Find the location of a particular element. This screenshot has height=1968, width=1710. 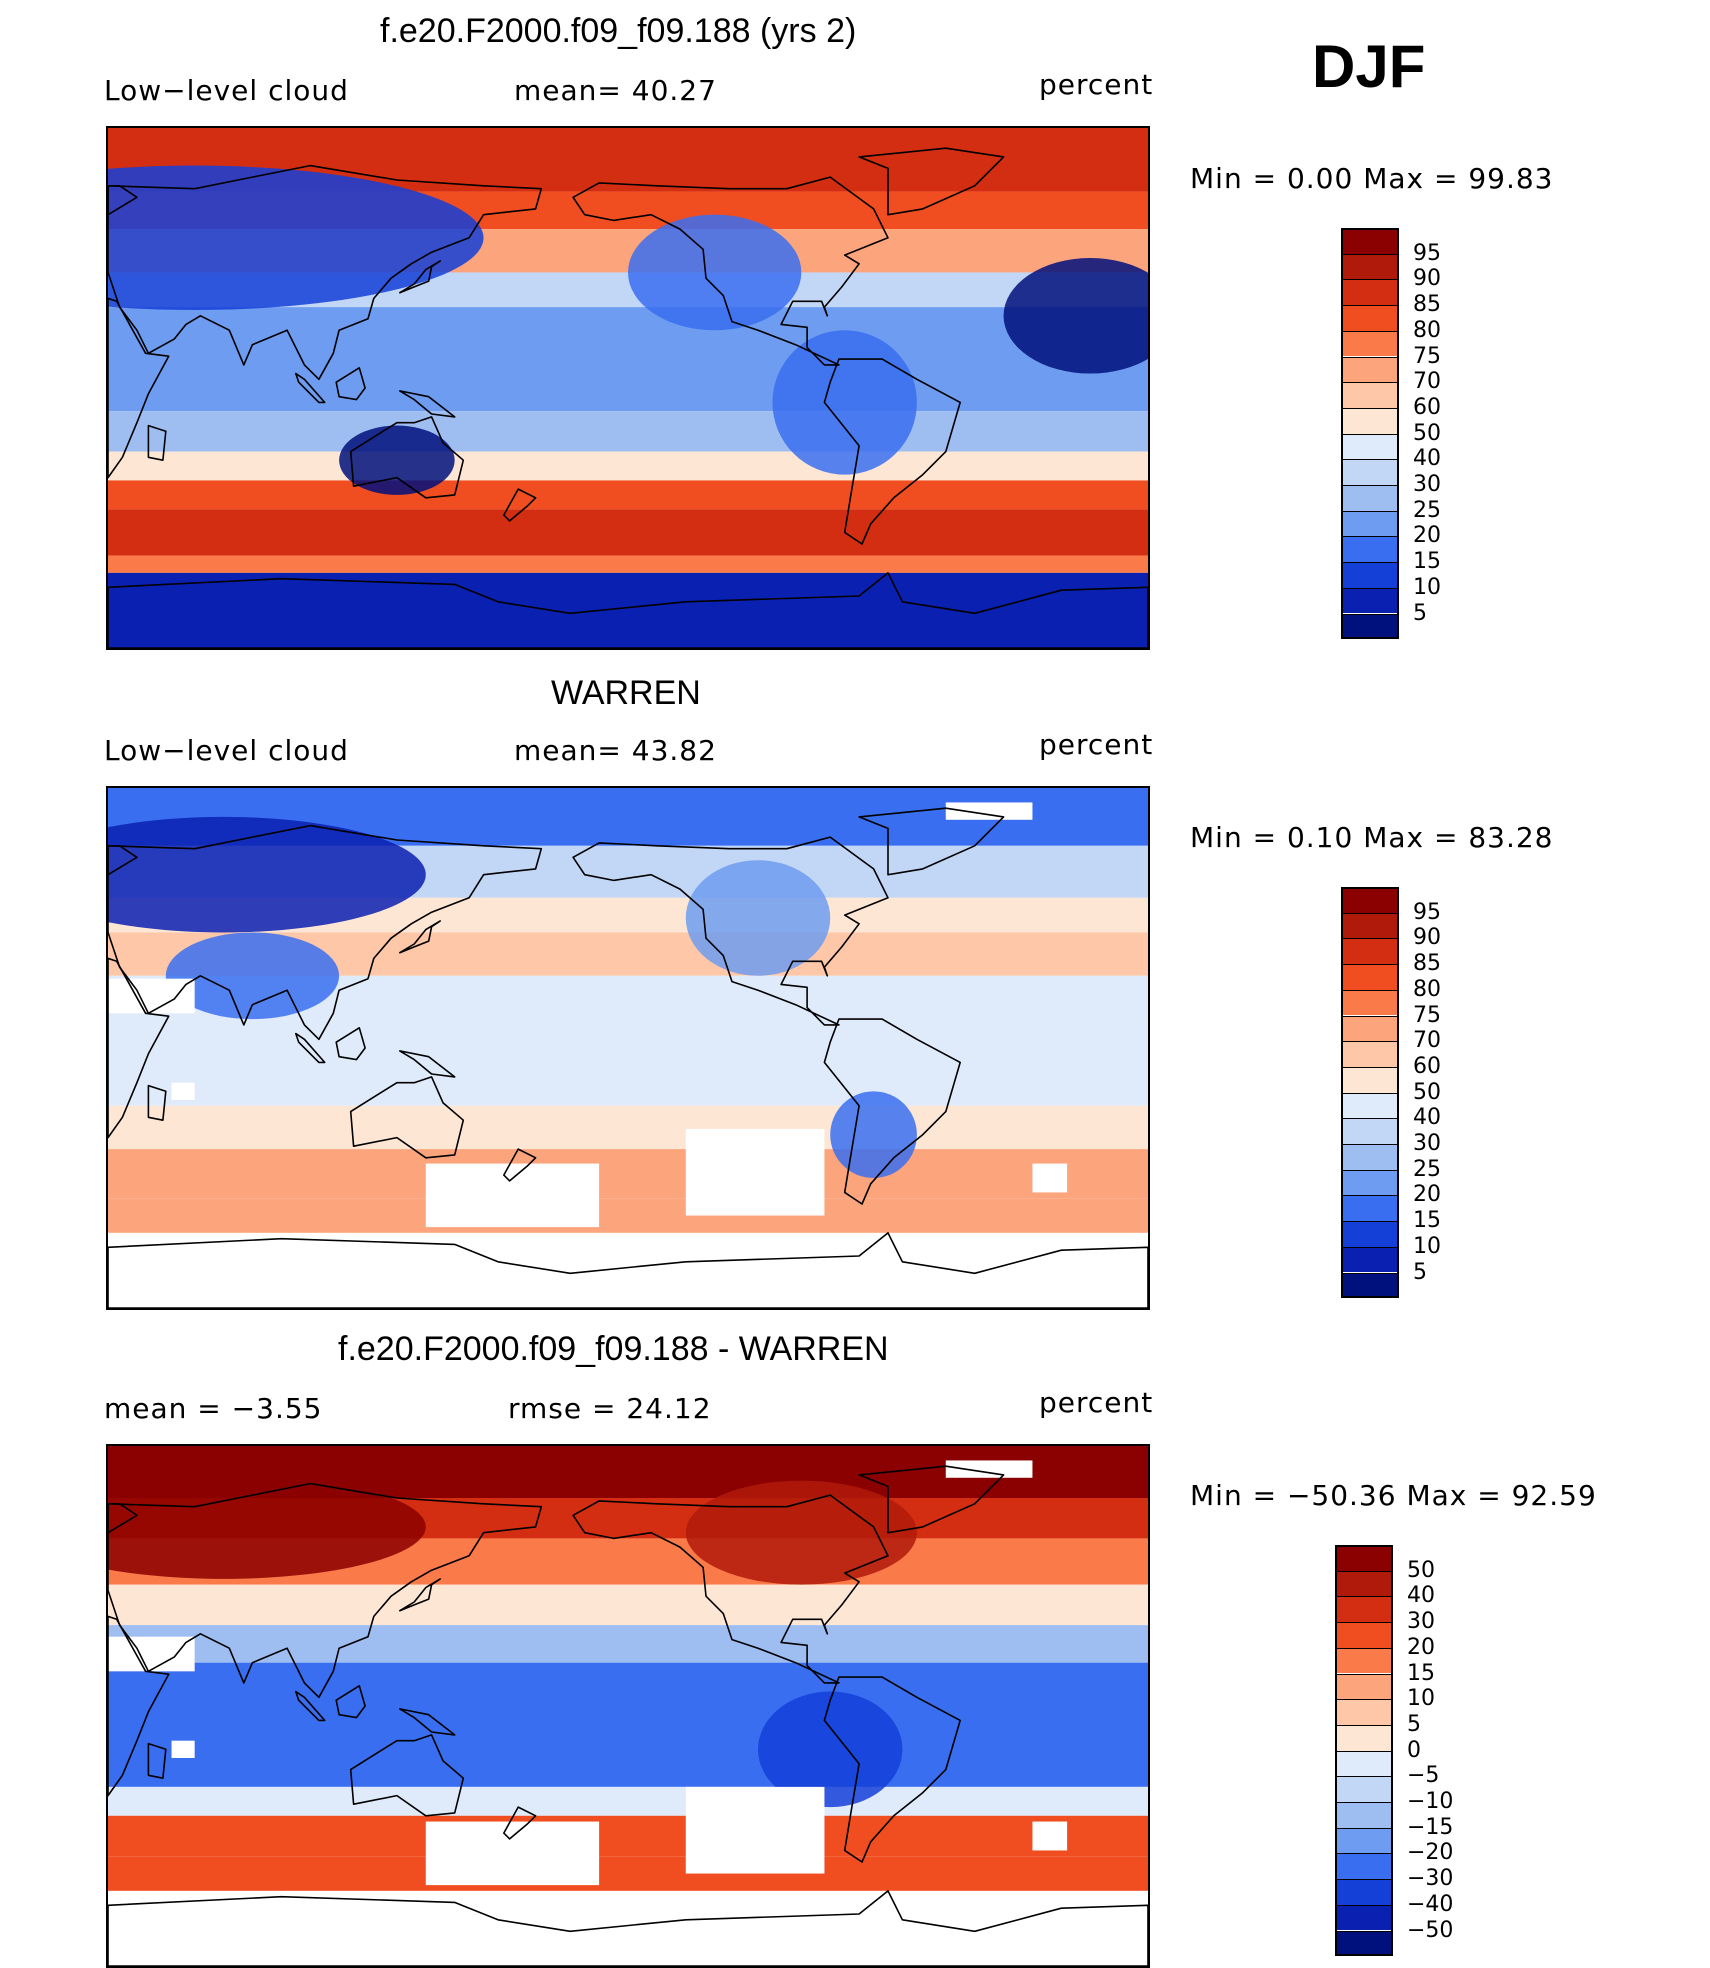

colorbar-tick-label: 30 is located at coordinates (1427, 484).